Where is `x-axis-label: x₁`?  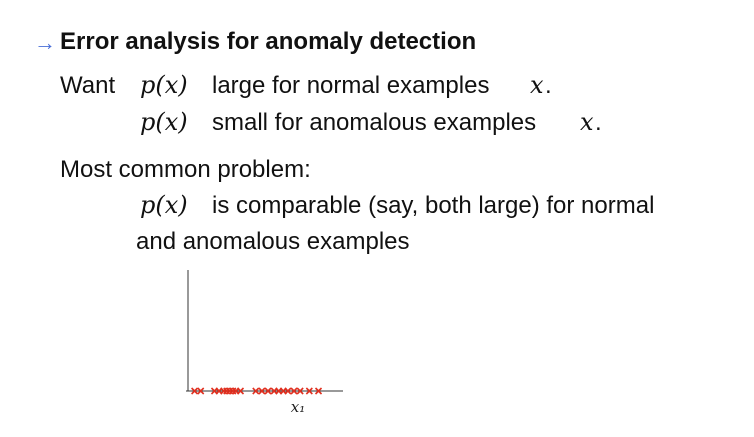
x-axis-label: x₁ is located at coordinates (298, 407).